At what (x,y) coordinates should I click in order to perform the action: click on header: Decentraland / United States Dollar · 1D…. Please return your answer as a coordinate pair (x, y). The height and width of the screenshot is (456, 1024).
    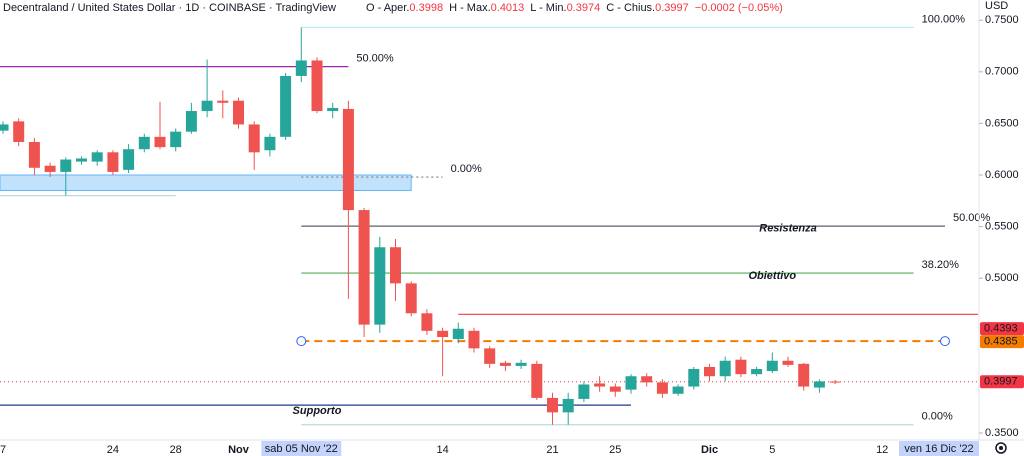
    Looking at the image, I should click on (393, 8).